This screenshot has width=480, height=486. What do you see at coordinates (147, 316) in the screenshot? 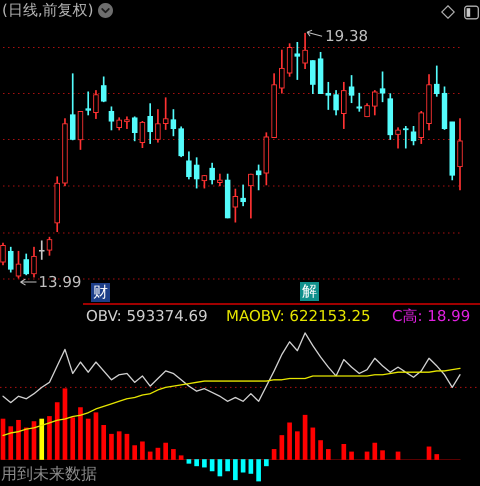
I see `text: OBV: 593374.69` at bounding box center [147, 316].